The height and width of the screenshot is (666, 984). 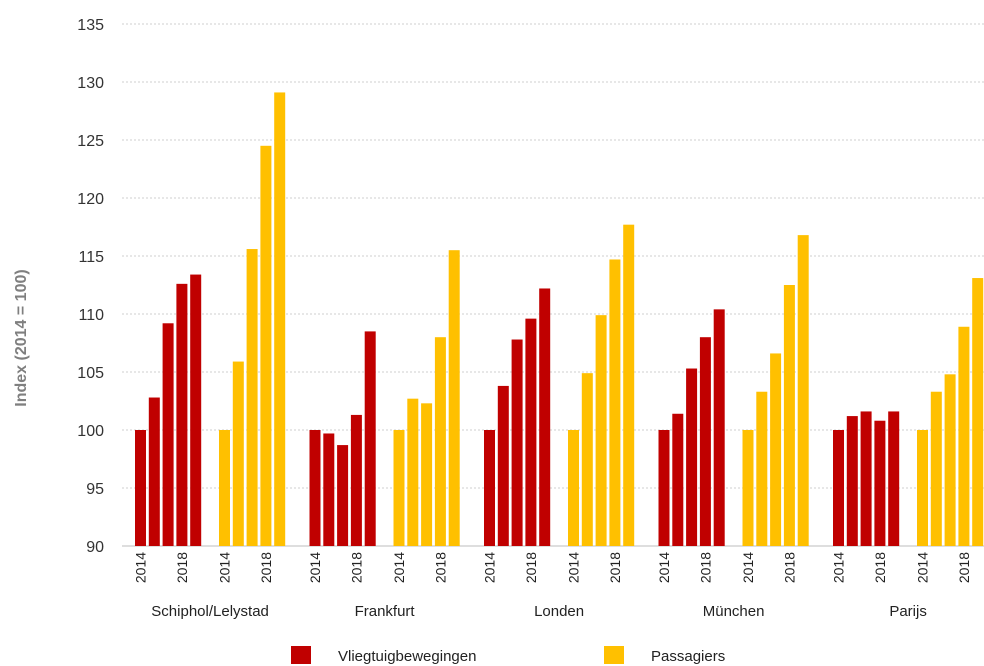 I want to click on y-tick-label: 120, so click(x=90, y=199).